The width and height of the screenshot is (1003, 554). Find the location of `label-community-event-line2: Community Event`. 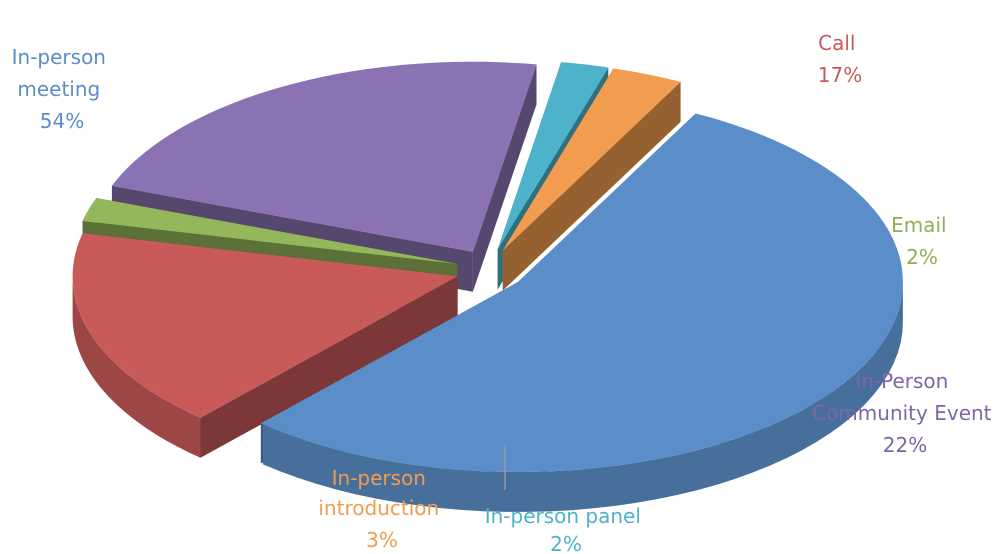

label-community-event-line2: Community Event is located at coordinates (902, 413).